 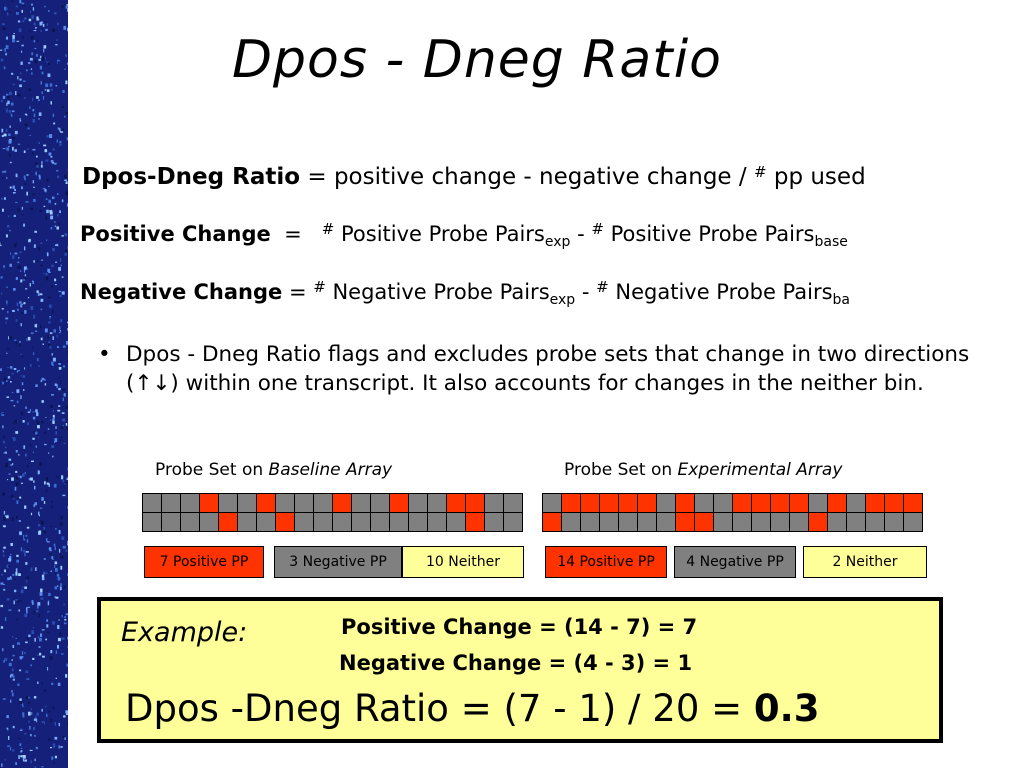 I want to click on ratio-term: Dpos-Dneg Ratio, so click(x=191, y=177).